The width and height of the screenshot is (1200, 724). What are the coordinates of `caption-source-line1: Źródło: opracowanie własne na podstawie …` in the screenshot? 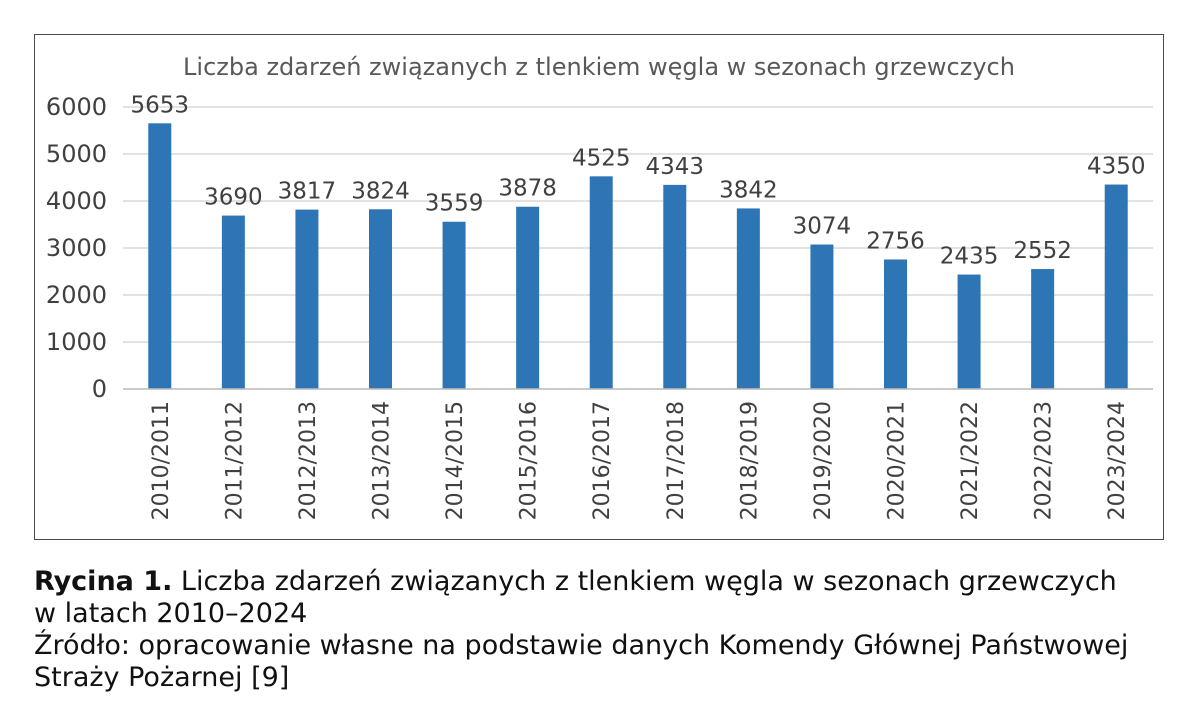 It's located at (581, 645).